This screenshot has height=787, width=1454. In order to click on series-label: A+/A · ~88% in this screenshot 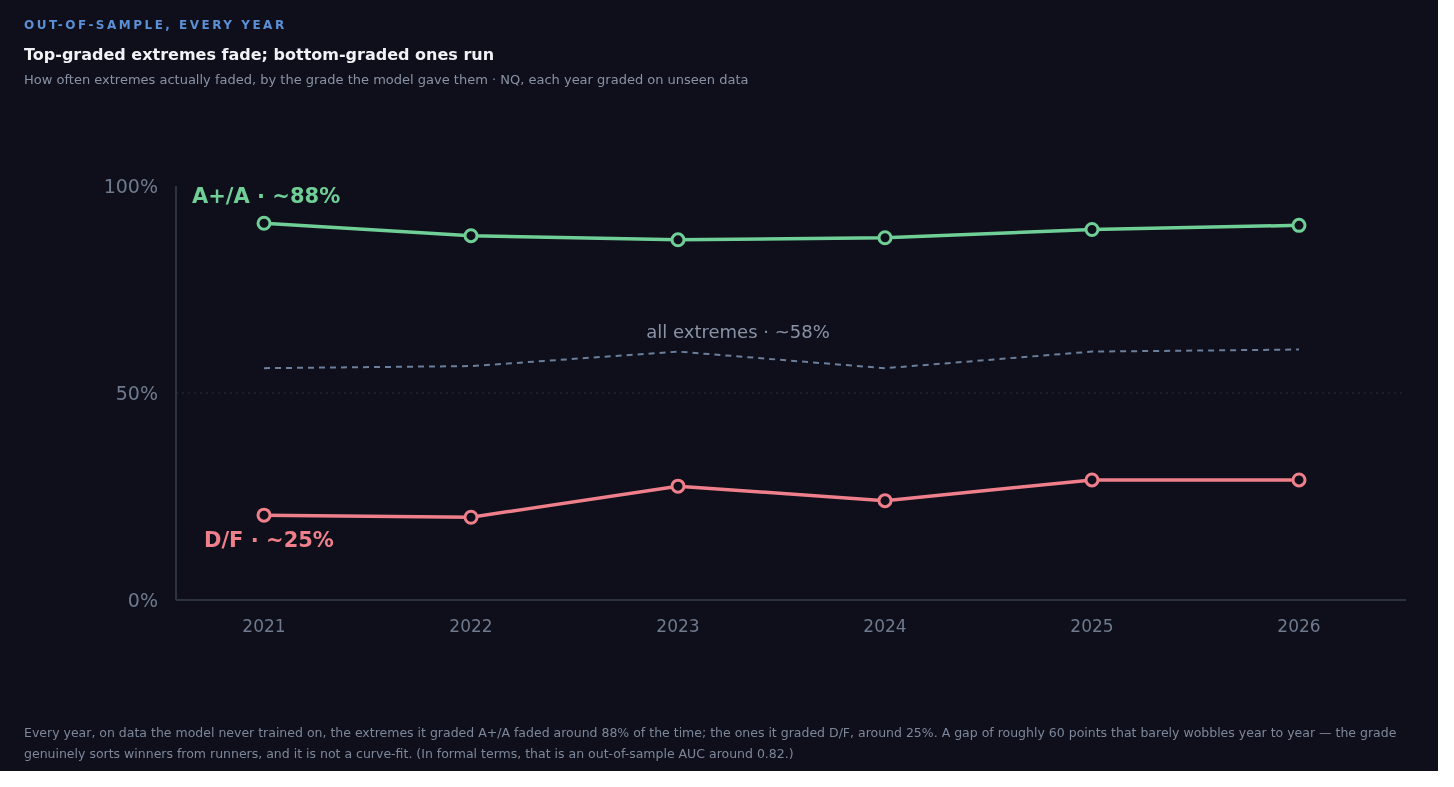, I will do `click(266, 196)`.